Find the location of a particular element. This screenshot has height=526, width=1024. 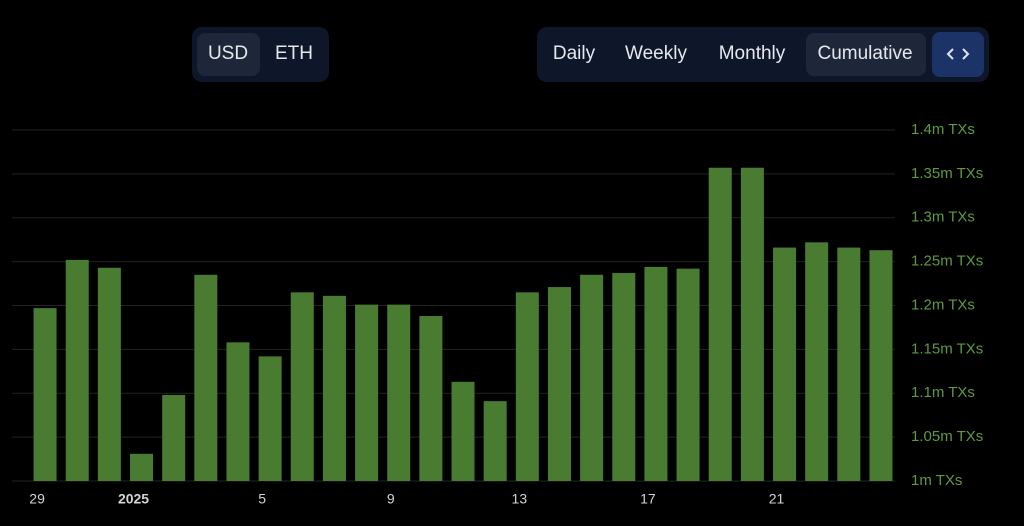

x-tick-label: 5 is located at coordinates (262, 499).